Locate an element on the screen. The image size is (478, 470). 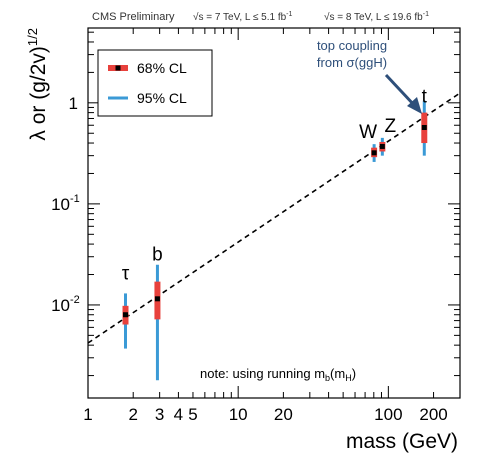
annotation-top-coupling-line1: top coupling is located at coordinates (352, 45).